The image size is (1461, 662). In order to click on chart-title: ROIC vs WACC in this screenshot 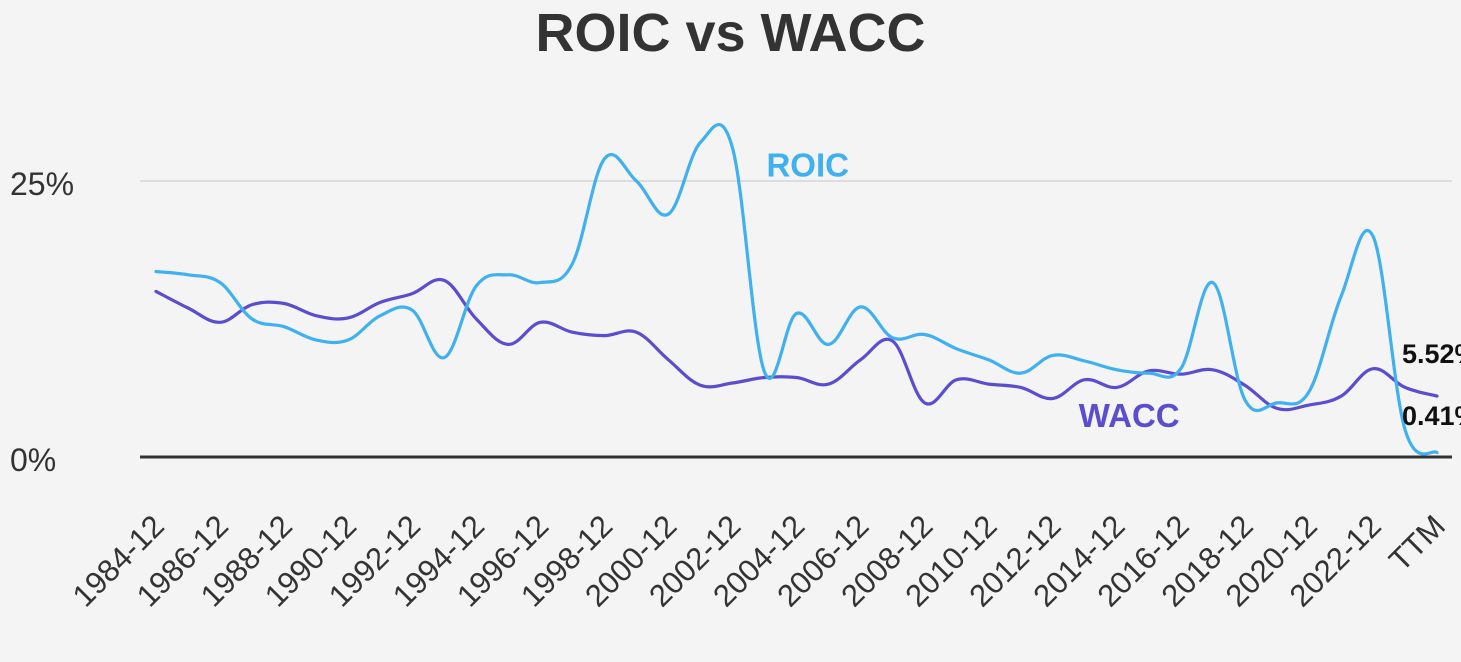, I will do `click(730, 33)`.